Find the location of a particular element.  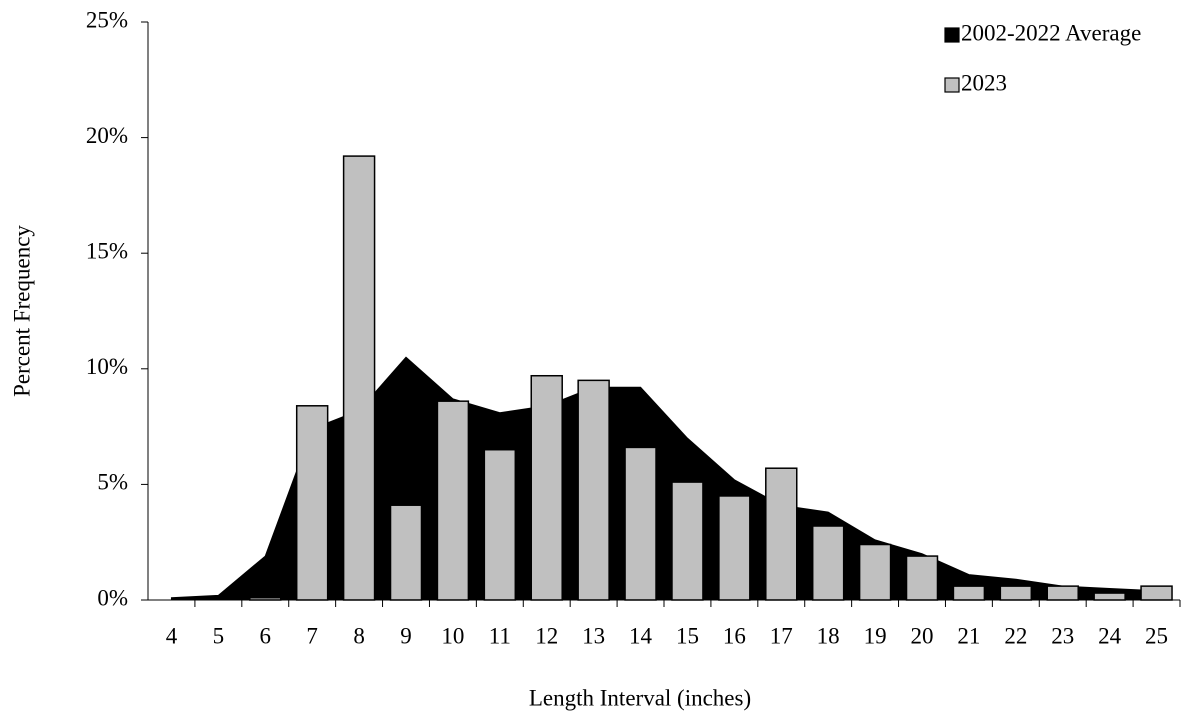

legend-label: 2023 is located at coordinates (984, 82).